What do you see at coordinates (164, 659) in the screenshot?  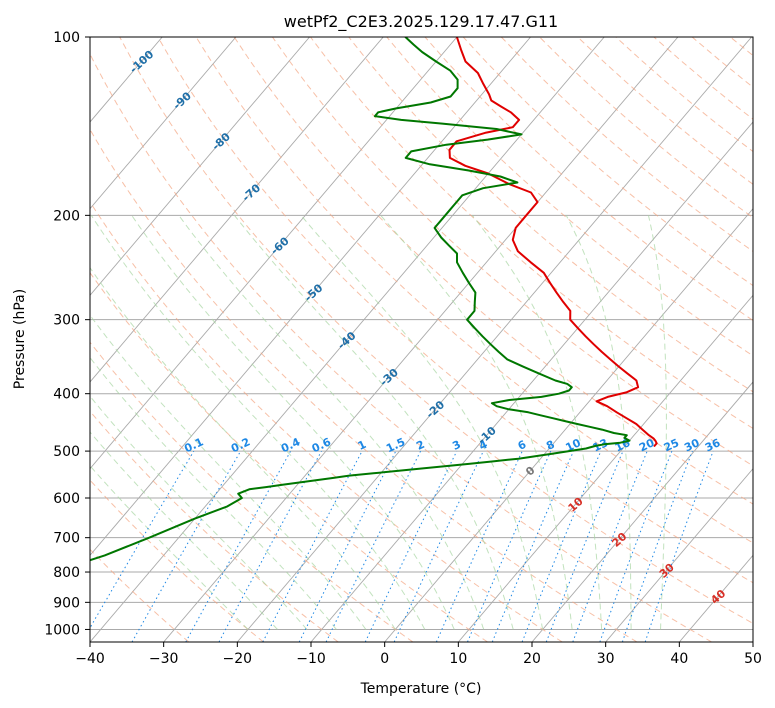 I see `x-tick-label: −30` at bounding box center [164, 659].